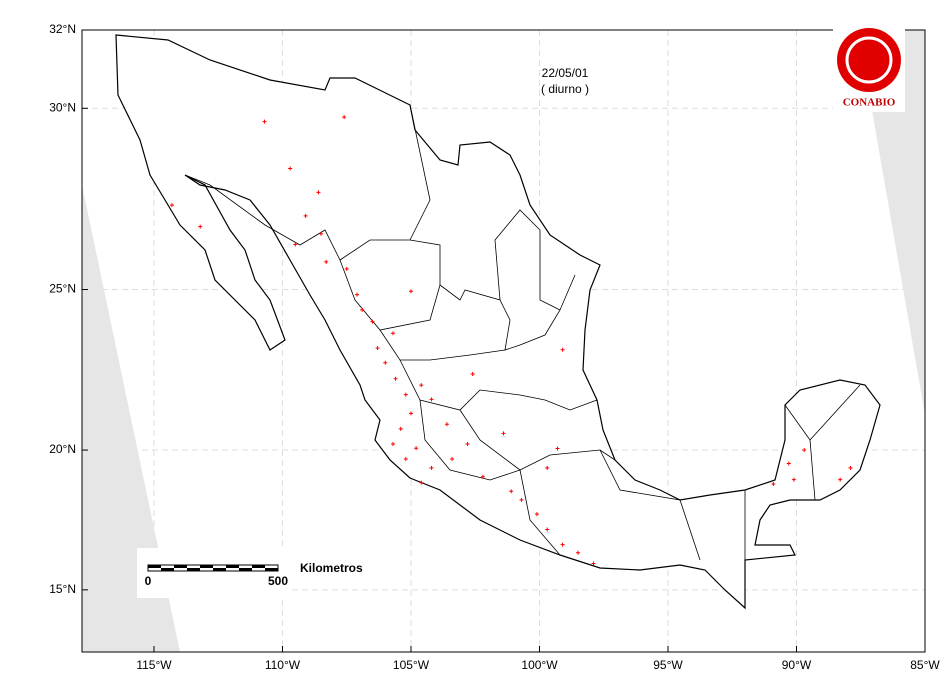 Image resolution: width=950 pixels, height=700 pixels. I want to click on scale-start: 0, so click(148, 581).